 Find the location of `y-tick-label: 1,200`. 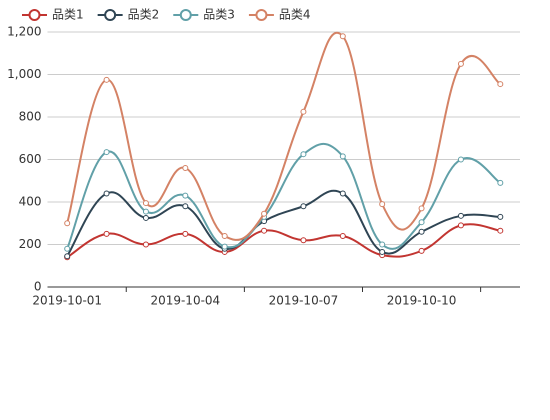

y-tick-label: 1,200 is located at coordinates (24, 32).